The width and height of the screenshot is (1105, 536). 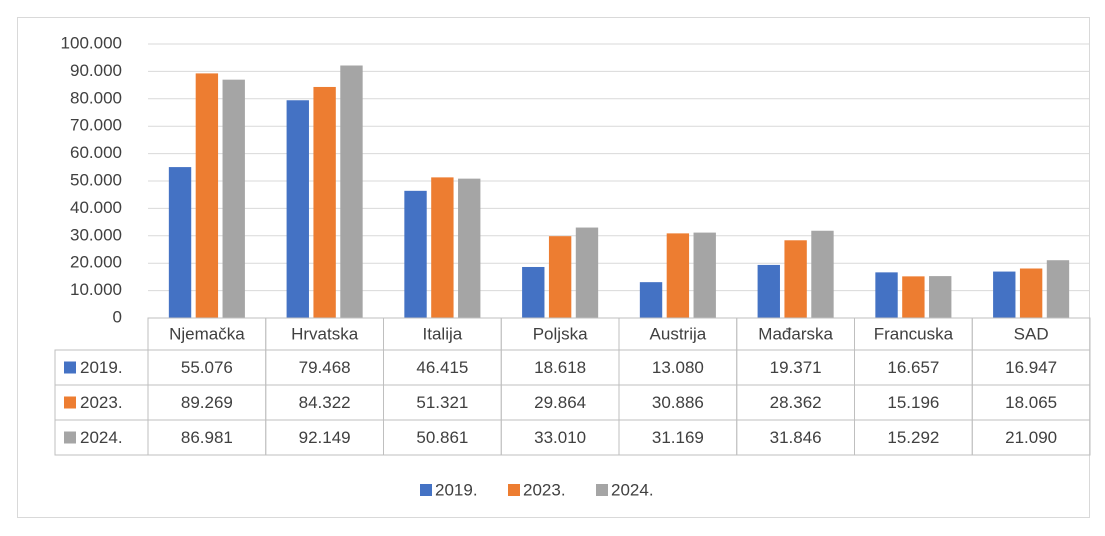 I want to click on category-label: Italija, so click(x=443, y=333).